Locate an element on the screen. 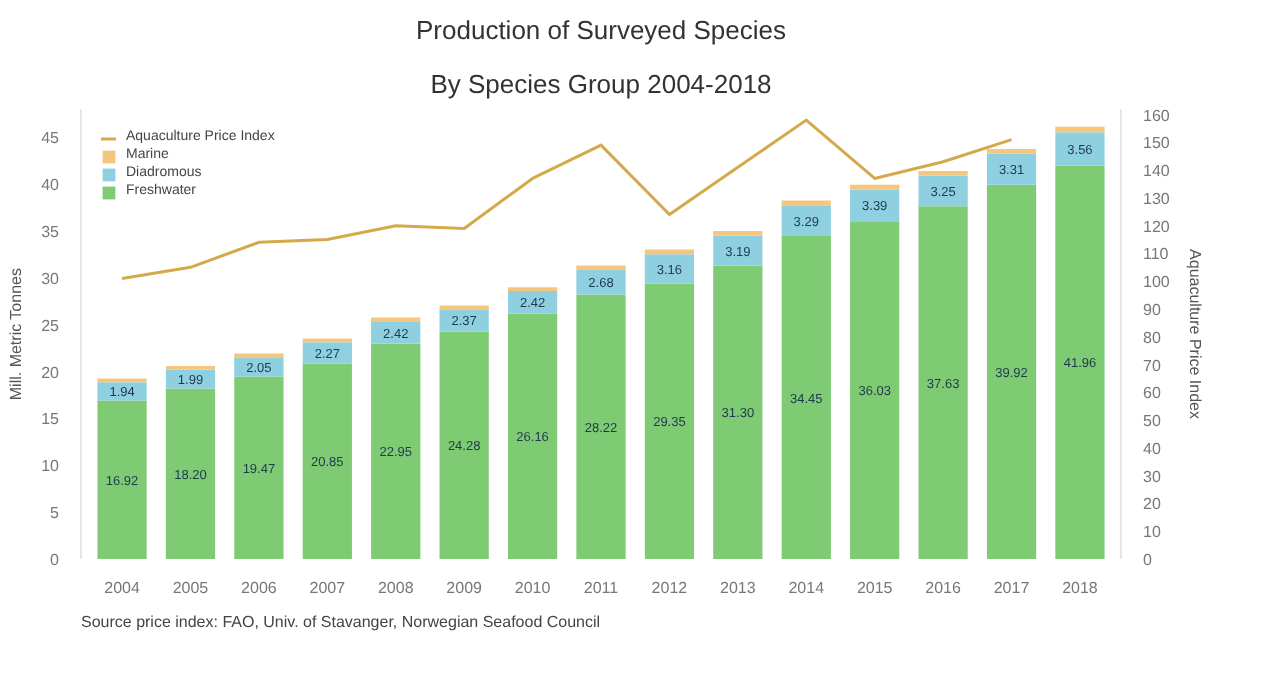 This screenshot has height=680, width=1280. chart-title: Production of Surveyed Species is located at coordinates (601, 30).